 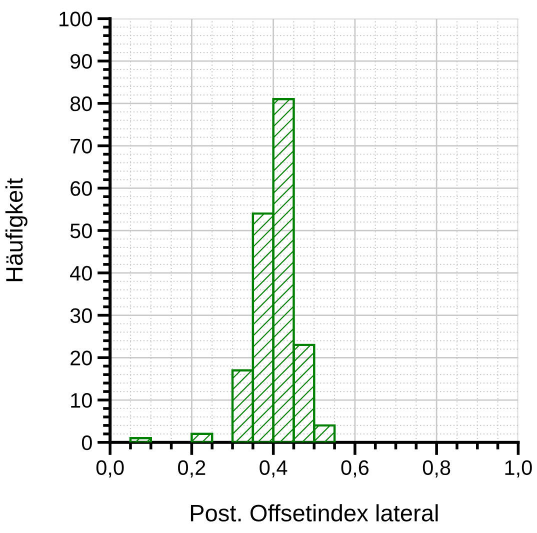 What do you see at coordinates (81, 146) in the screenshot?
I see `y-tick-label: 70` at bounding box center [81, 146].